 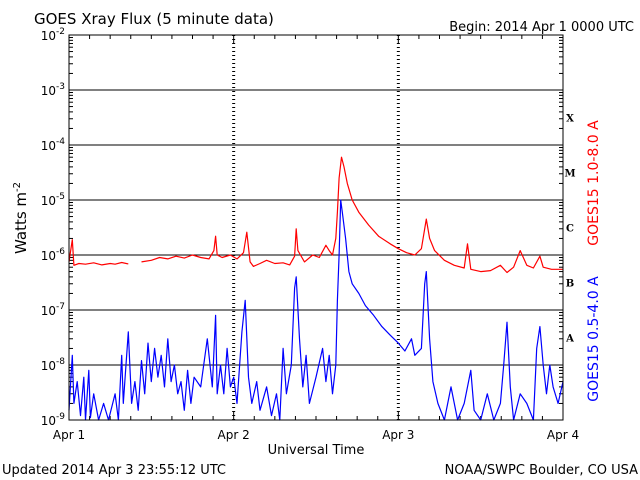 I want to click on y-axis-label: Watts m-2, so click(x=21, y=218).